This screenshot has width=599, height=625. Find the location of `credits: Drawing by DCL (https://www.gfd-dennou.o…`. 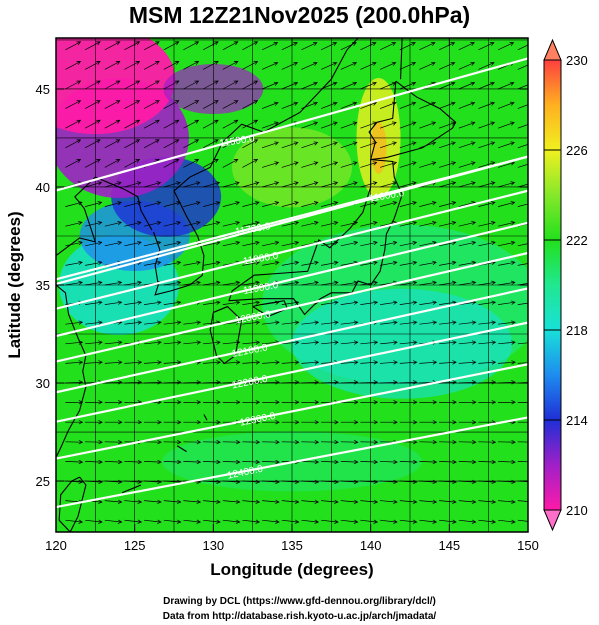

credits: Drawing by DCL (https://www.gfd-dennou.o… is located at coordinates (299, 609).